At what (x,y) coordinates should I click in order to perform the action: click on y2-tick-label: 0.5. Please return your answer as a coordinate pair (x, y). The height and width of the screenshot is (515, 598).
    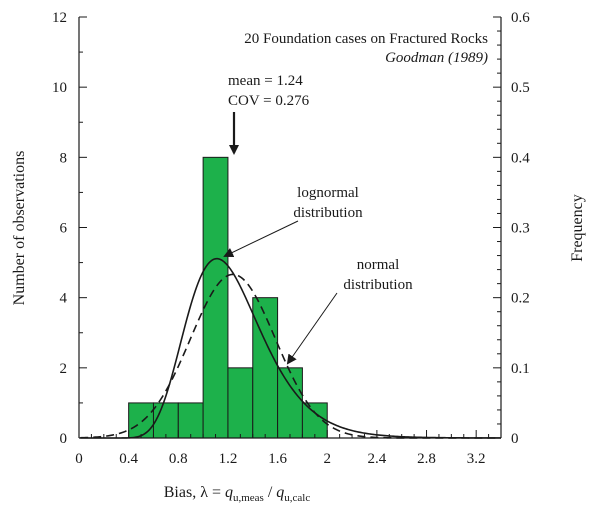
    Looking at the image, I should click on (520, 88).